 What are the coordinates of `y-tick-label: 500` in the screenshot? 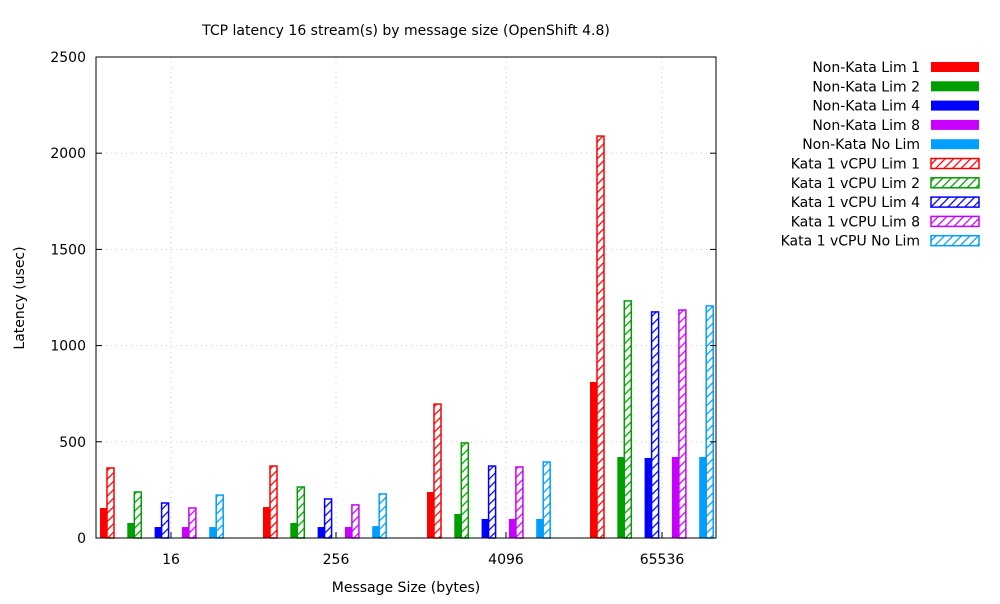 It's located at (72, 443).